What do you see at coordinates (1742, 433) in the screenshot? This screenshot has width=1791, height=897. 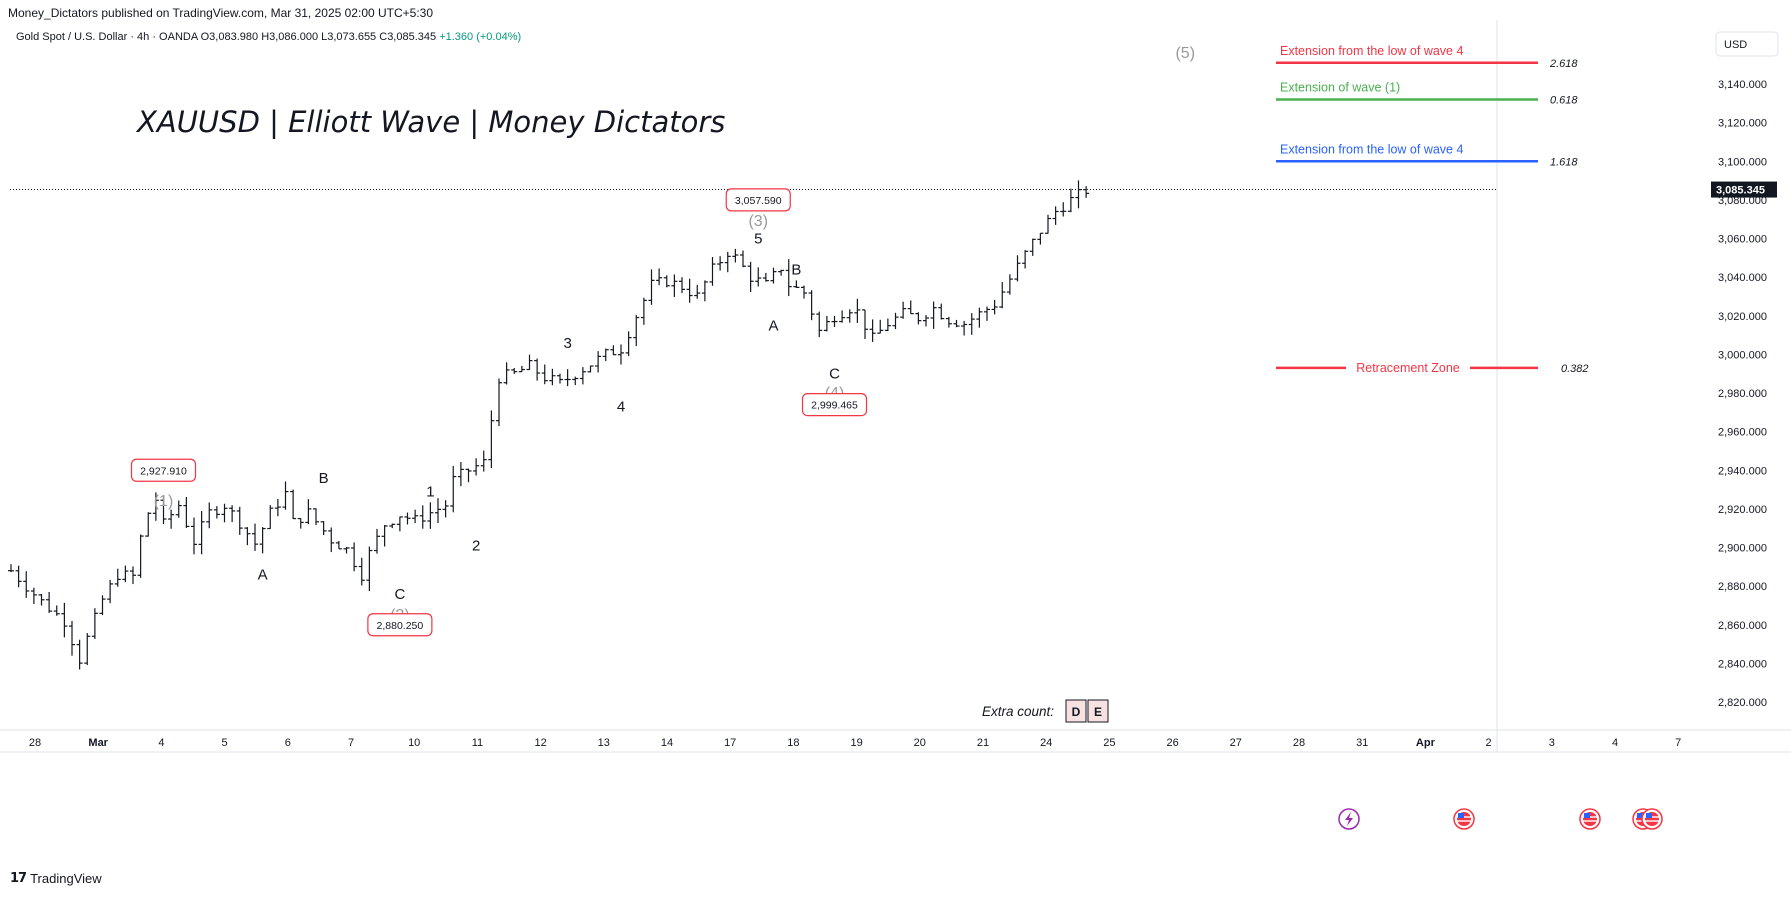 I see `y-tick-label: 2,960.000` at bounding box center [1742, 433].